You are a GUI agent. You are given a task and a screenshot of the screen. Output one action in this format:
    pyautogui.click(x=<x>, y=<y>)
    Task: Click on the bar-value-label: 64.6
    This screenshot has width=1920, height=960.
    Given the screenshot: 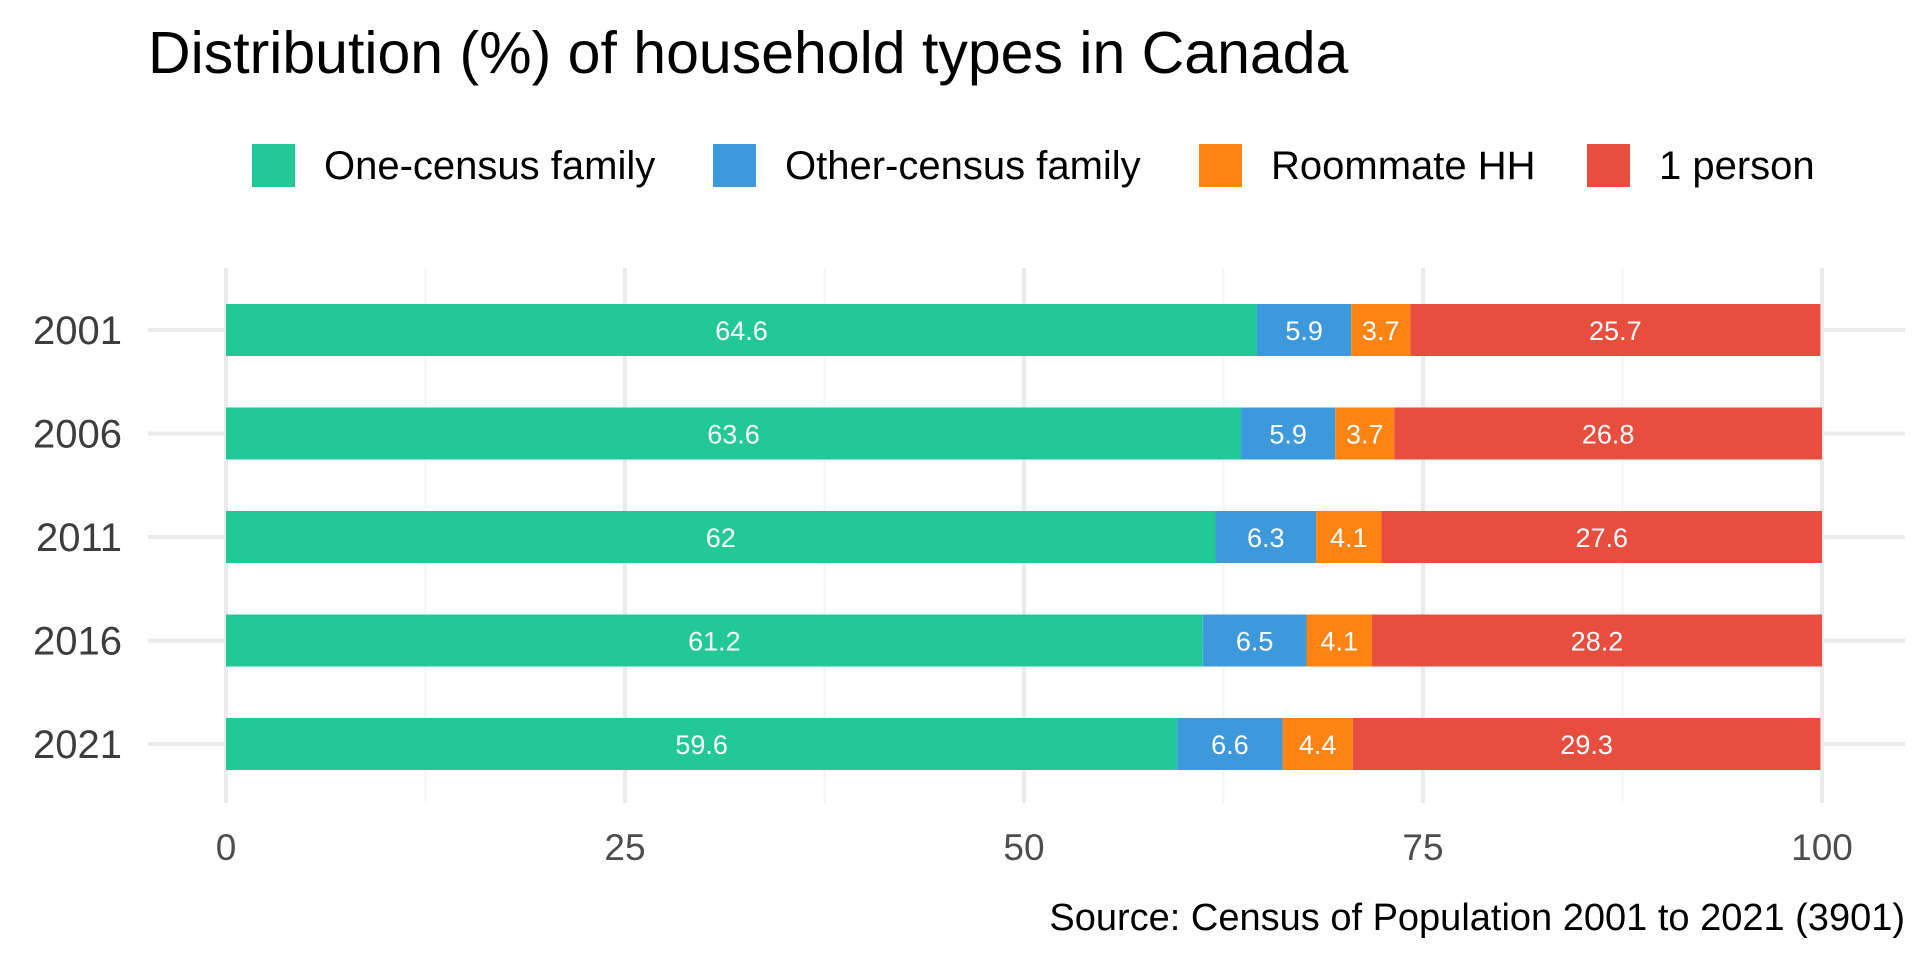 What is the action you would take?
    pyautogui.click(x=741, y=331)
    